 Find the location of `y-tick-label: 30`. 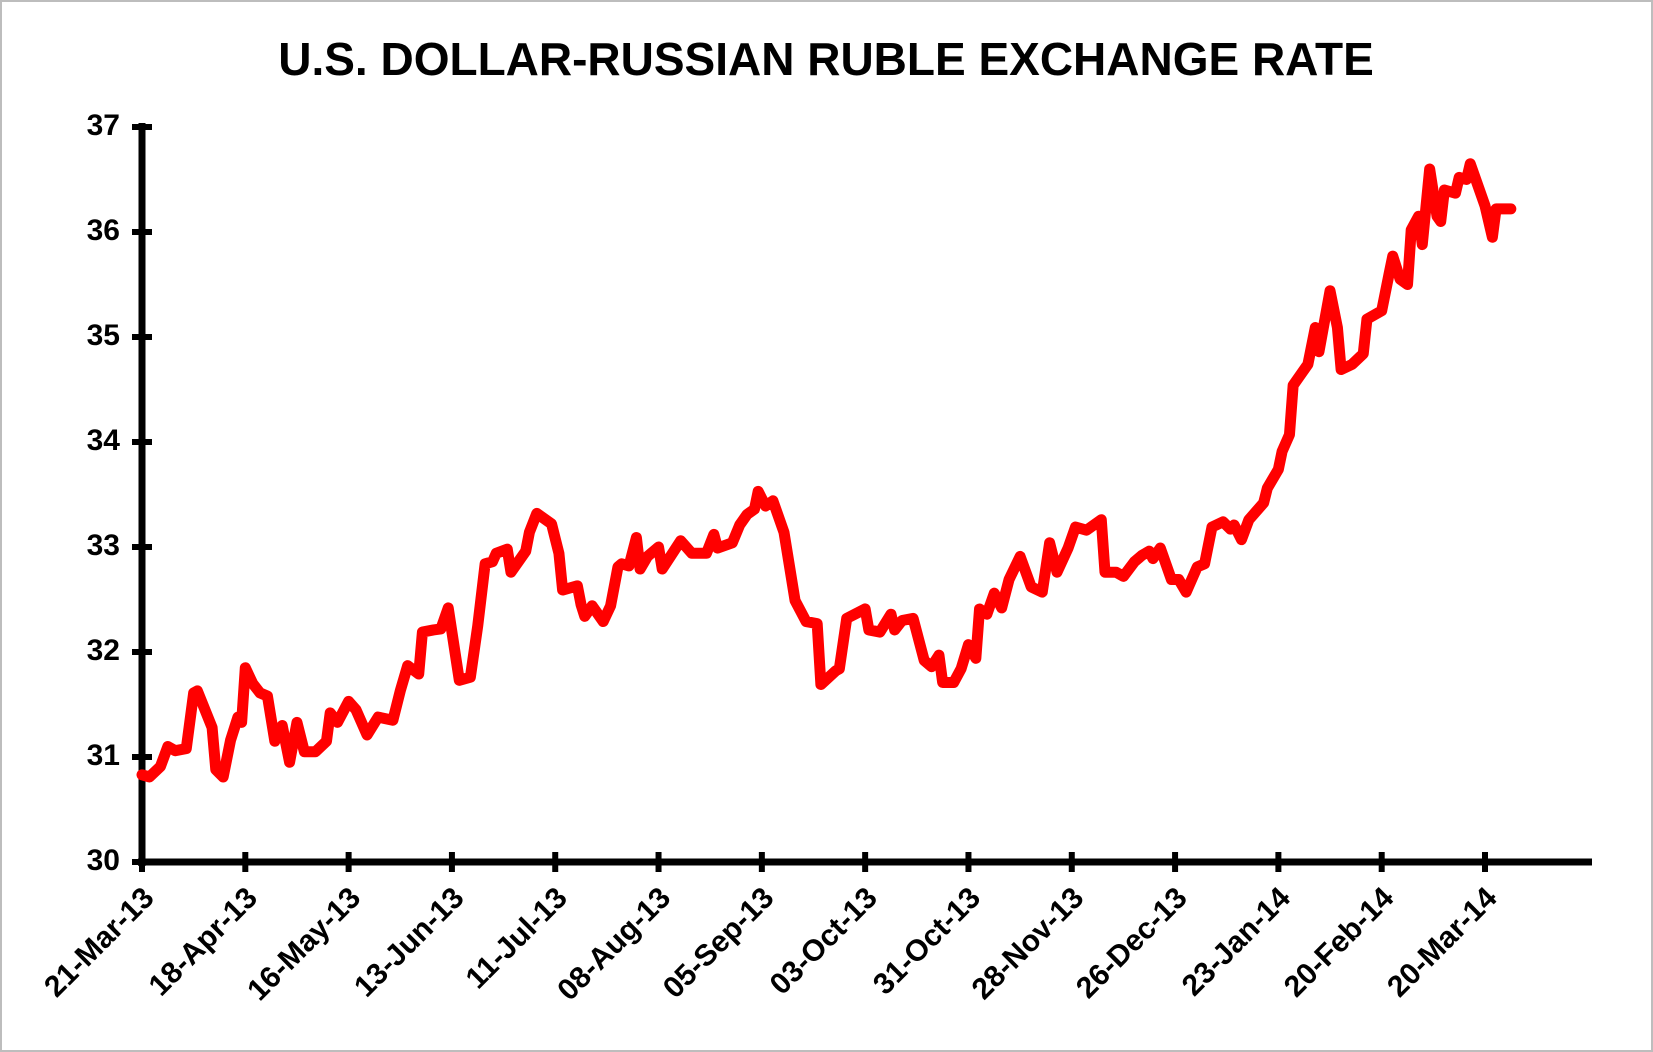

y-tick-label: 30 is located at coordinates (103, 860).